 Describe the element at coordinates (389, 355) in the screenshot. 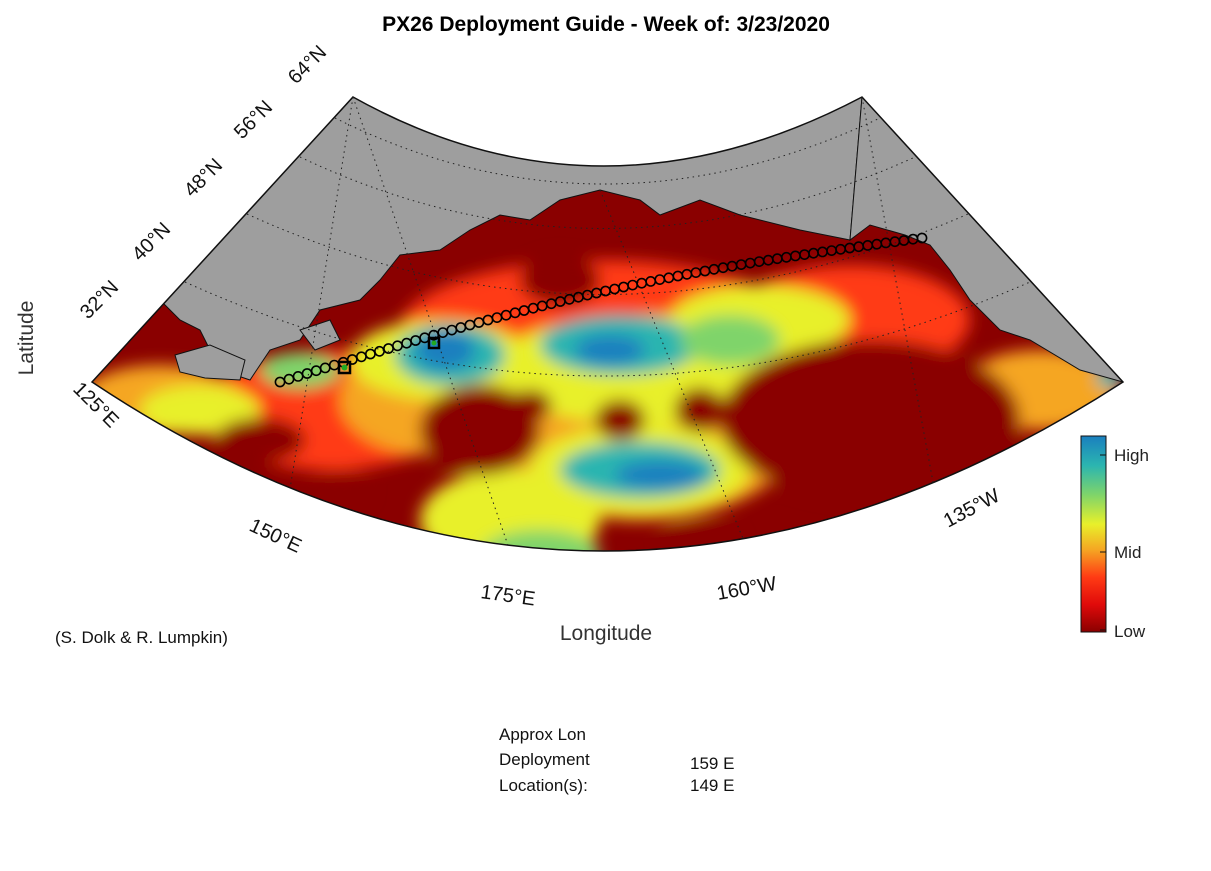

I see `deployment-markers` at that location.